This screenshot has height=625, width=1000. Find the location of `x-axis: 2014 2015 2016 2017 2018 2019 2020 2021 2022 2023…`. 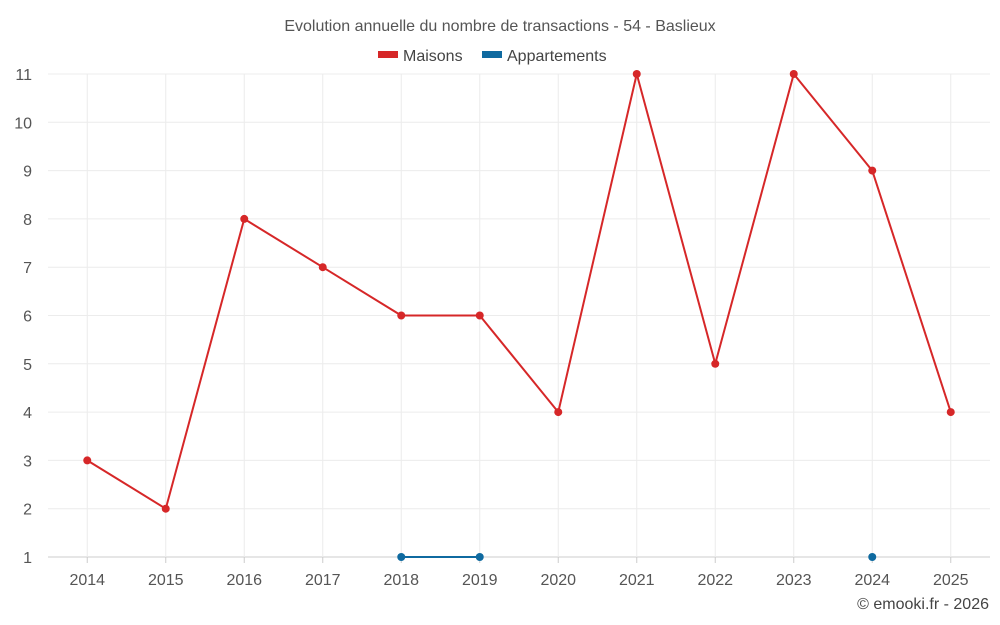

x-axis: 2014 2015 2016 2017 2018 2019 2020 2021 2022 2023… is located at coordinates (519, 573).